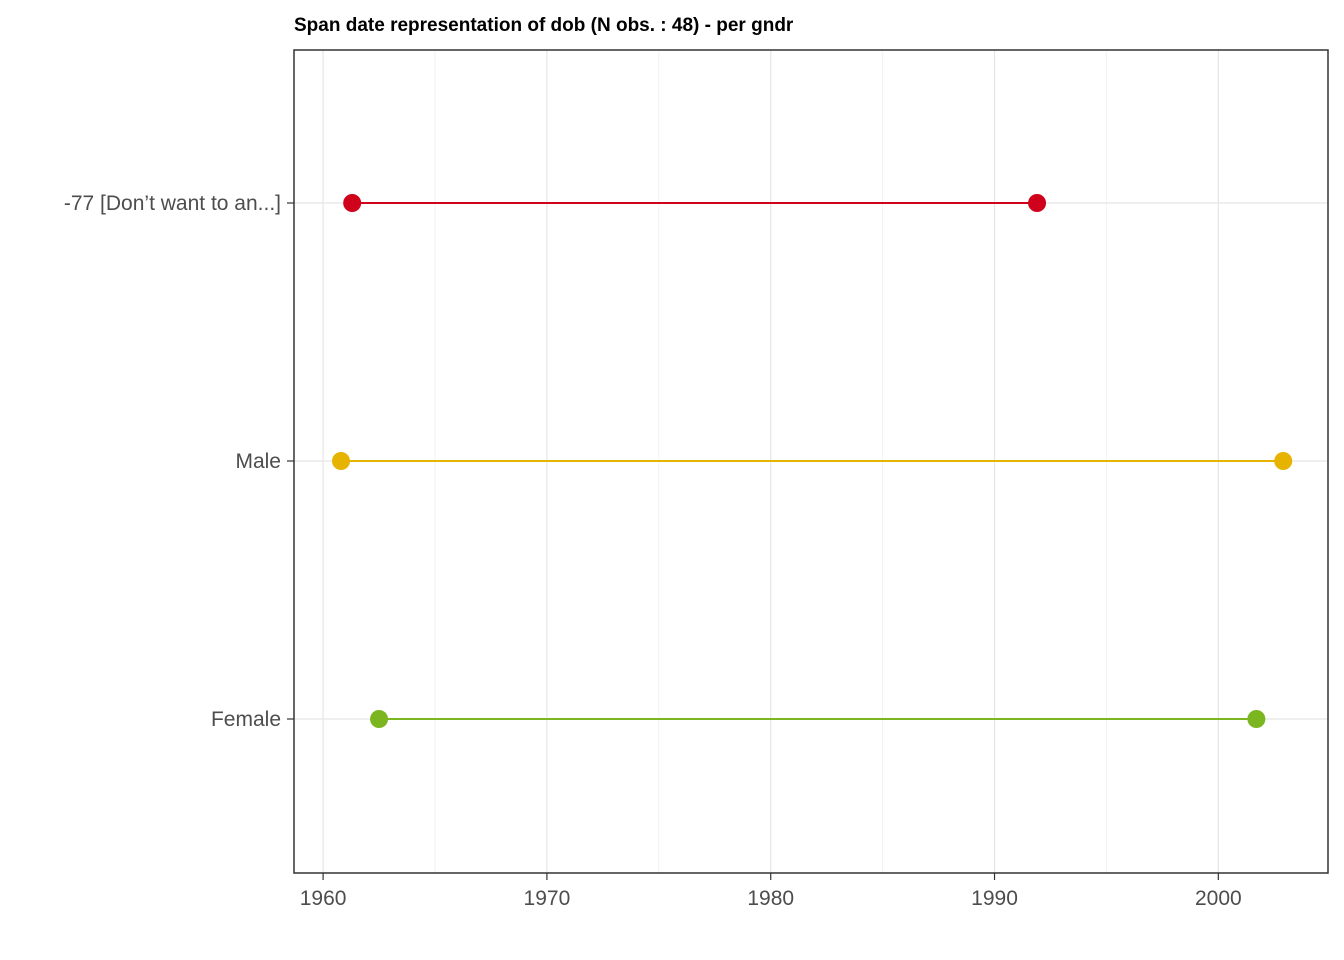  I want to click on x-tick-label: 1960, so click(323, 898).